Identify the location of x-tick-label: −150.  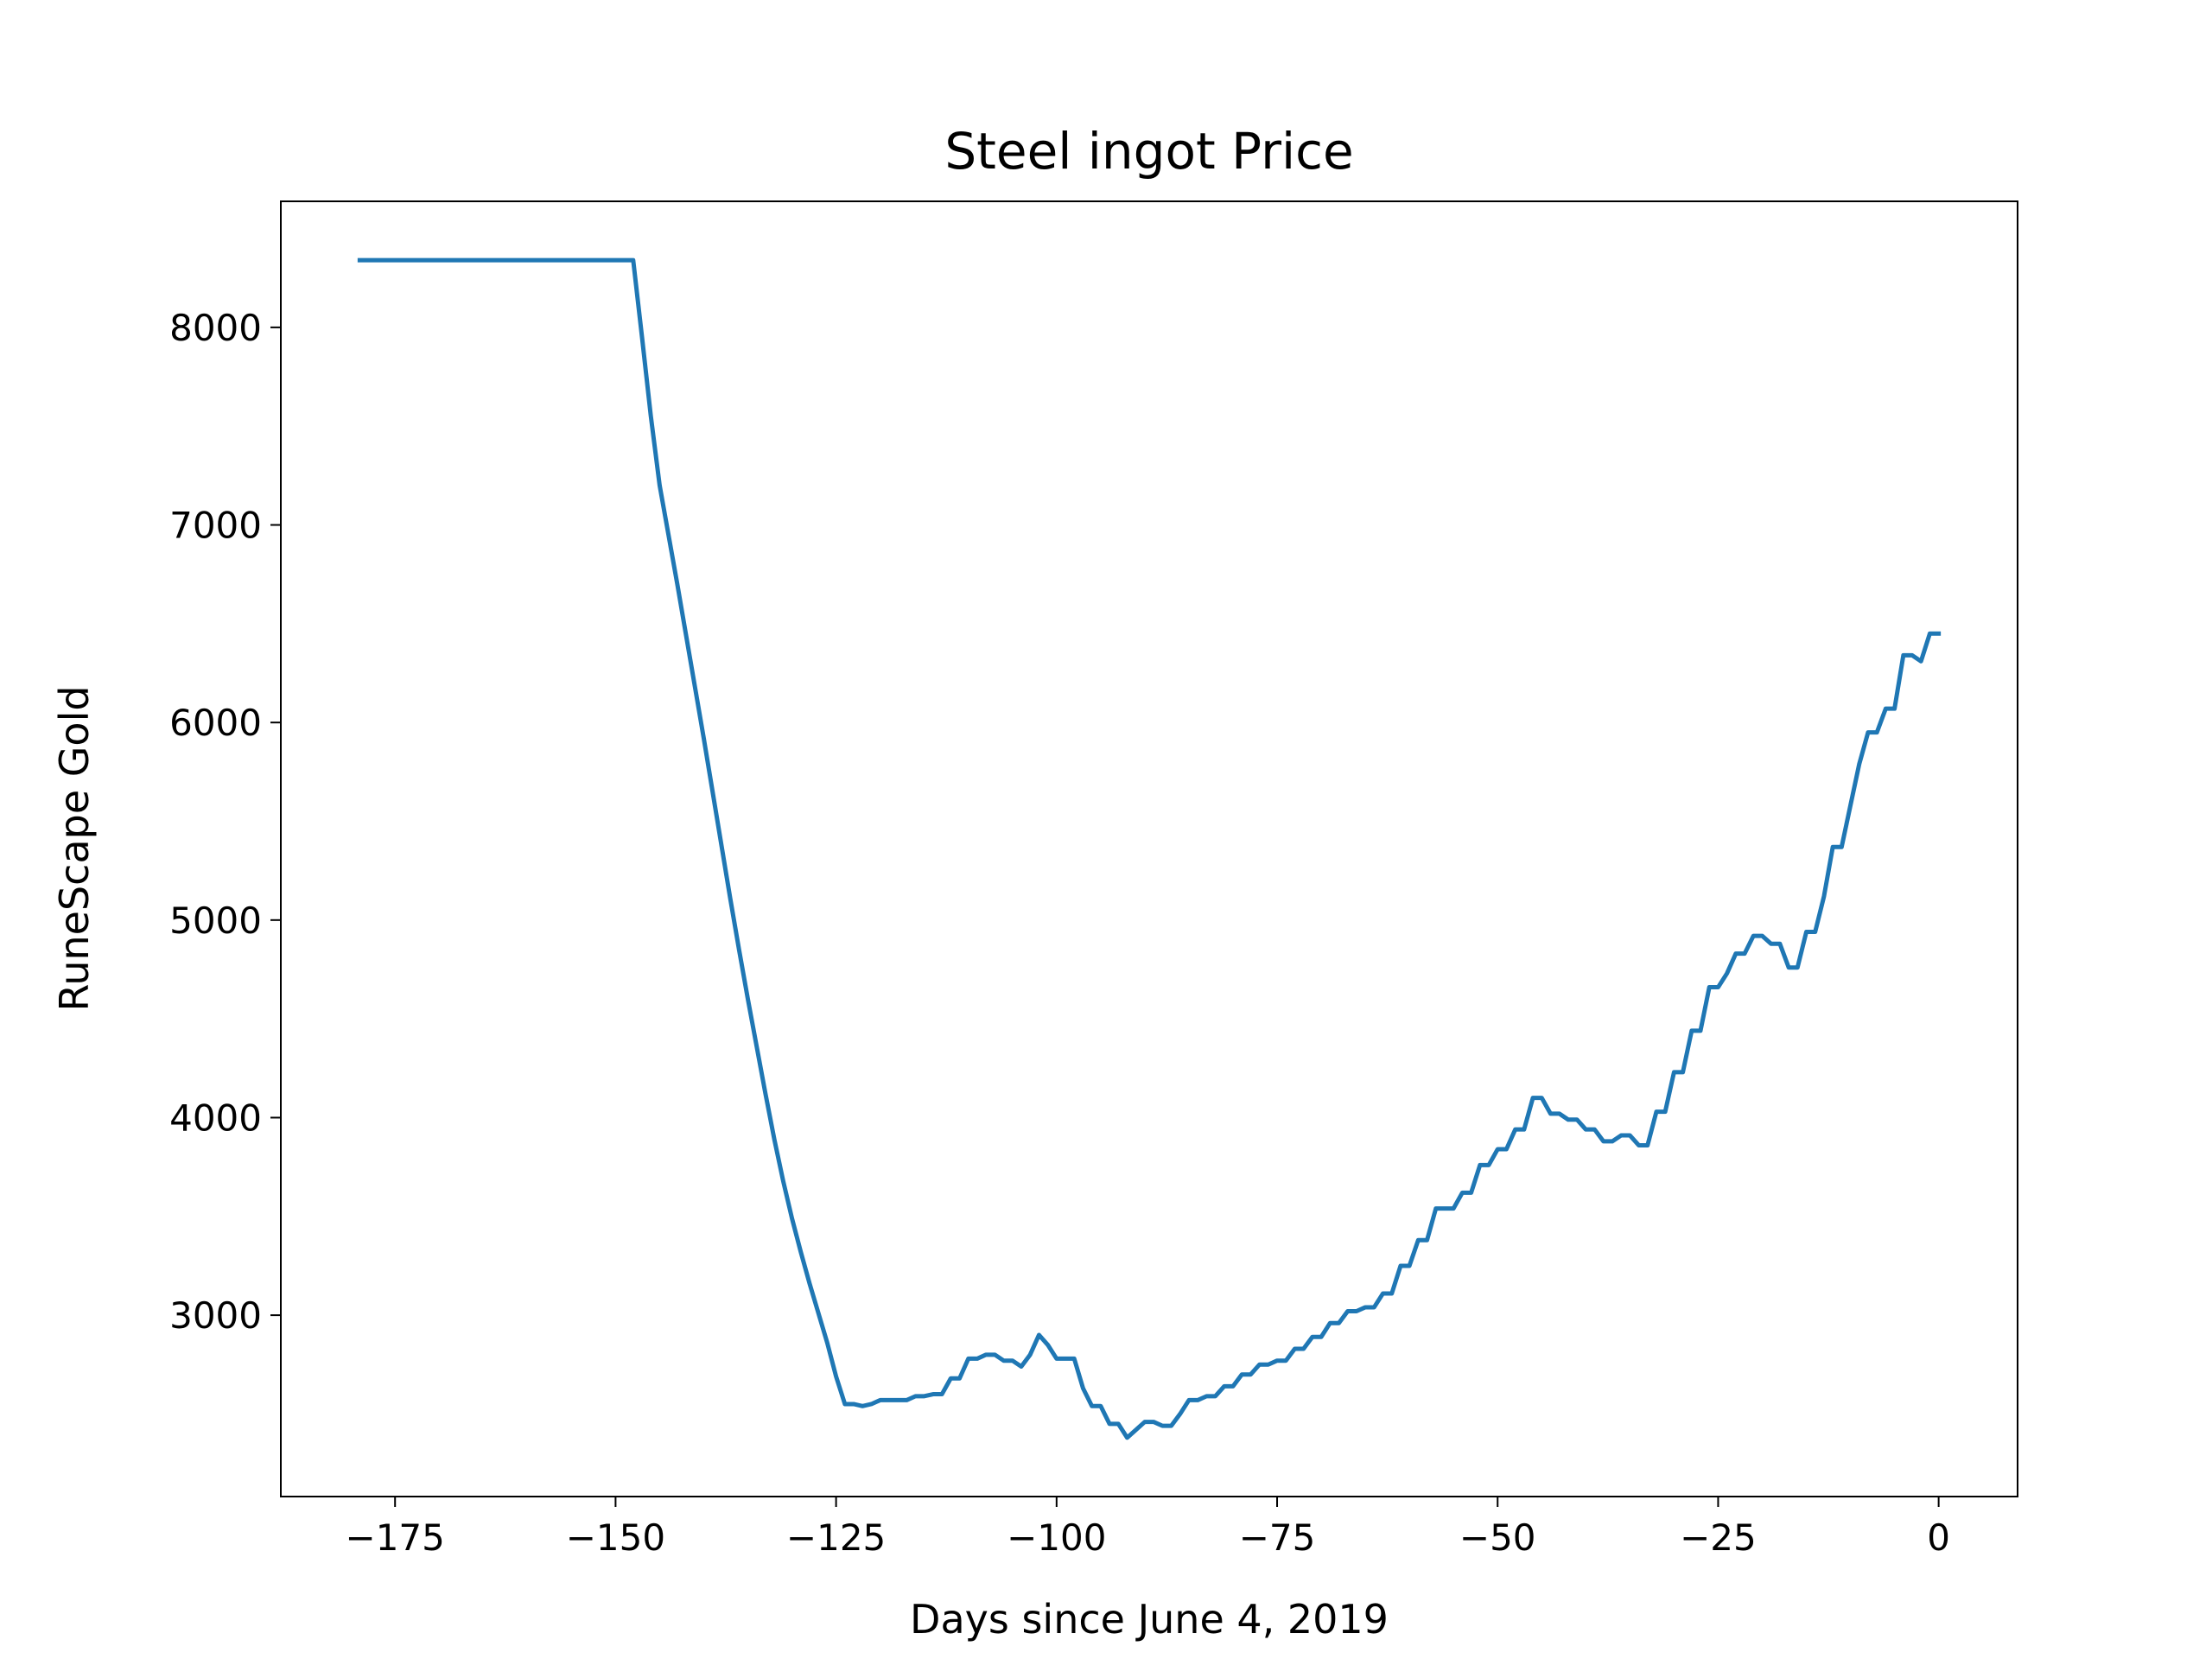
(615, 1537).